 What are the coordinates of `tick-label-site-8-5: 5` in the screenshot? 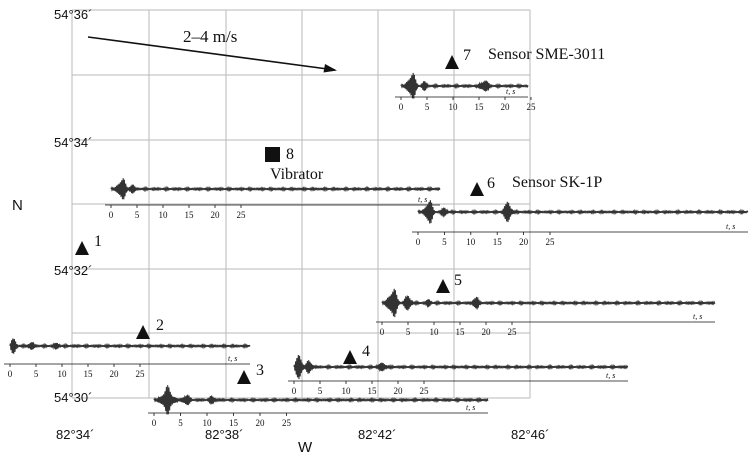 It's located at (137, 215).